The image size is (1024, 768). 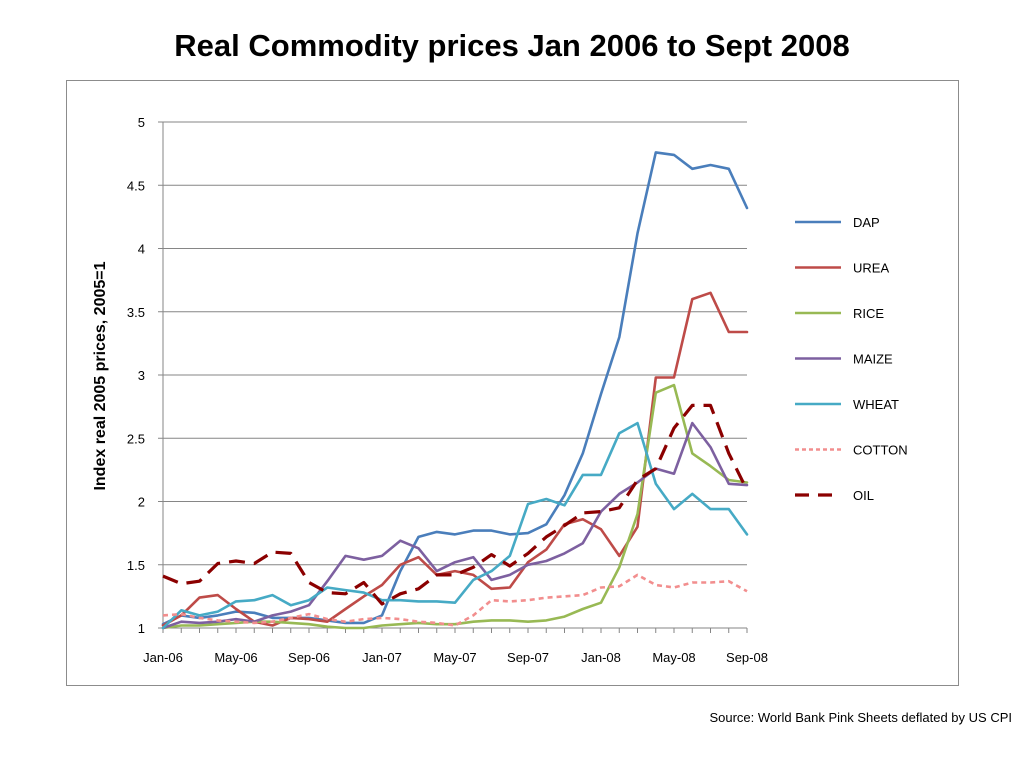 What do you see at coordinates (145, 375) in the screenshot?
I see `y-axis: 1 1.5 2 2.5 3 3.5 4 4.5 5` at bounding box center [145, 375].